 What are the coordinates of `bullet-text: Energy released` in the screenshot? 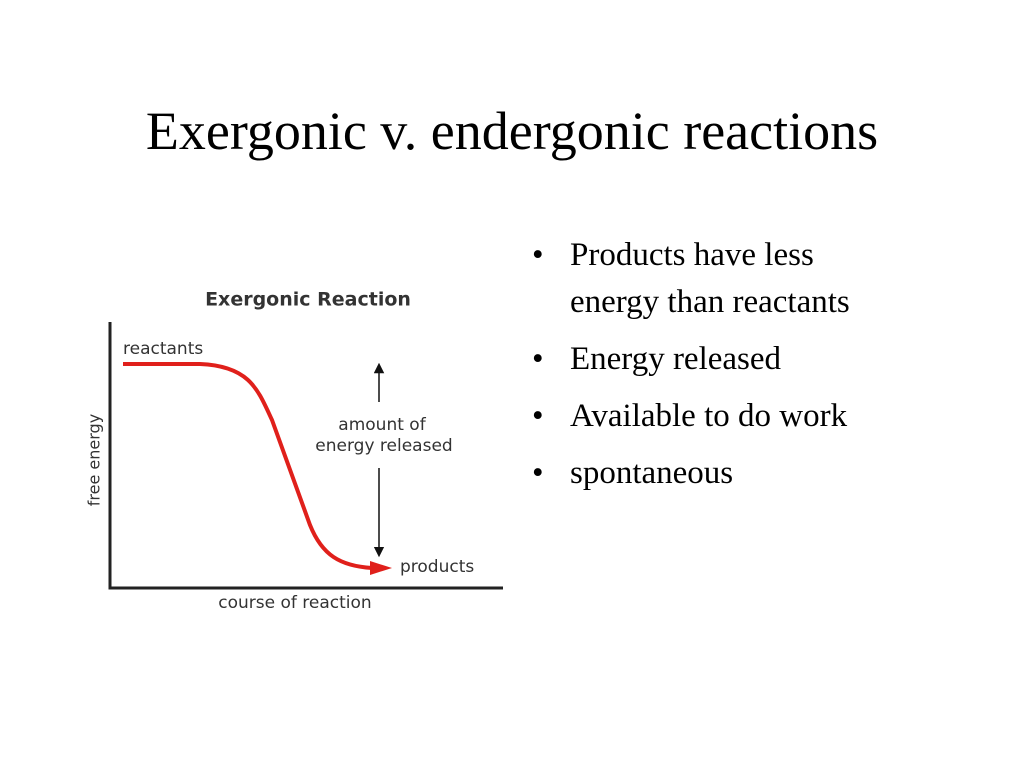 It's located at (676, 359).